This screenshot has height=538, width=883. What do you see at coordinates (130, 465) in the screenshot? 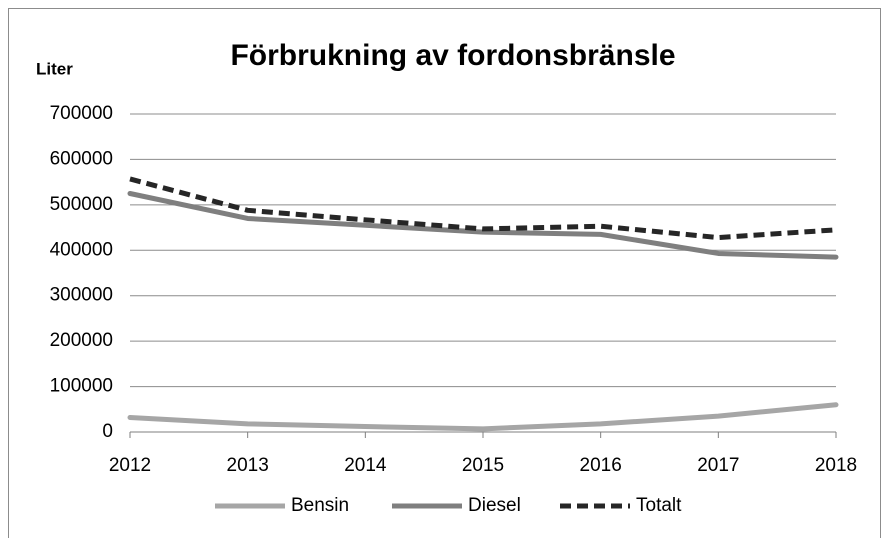
I see `x-tick-label: 2012` at bounding box center [130, 465].